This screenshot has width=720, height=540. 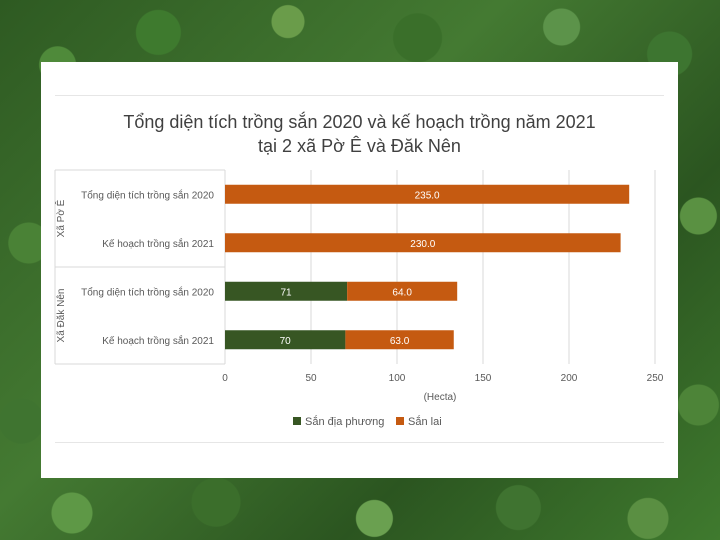 I want to click on x-tick-label: 0, so click(x=225, y=378).